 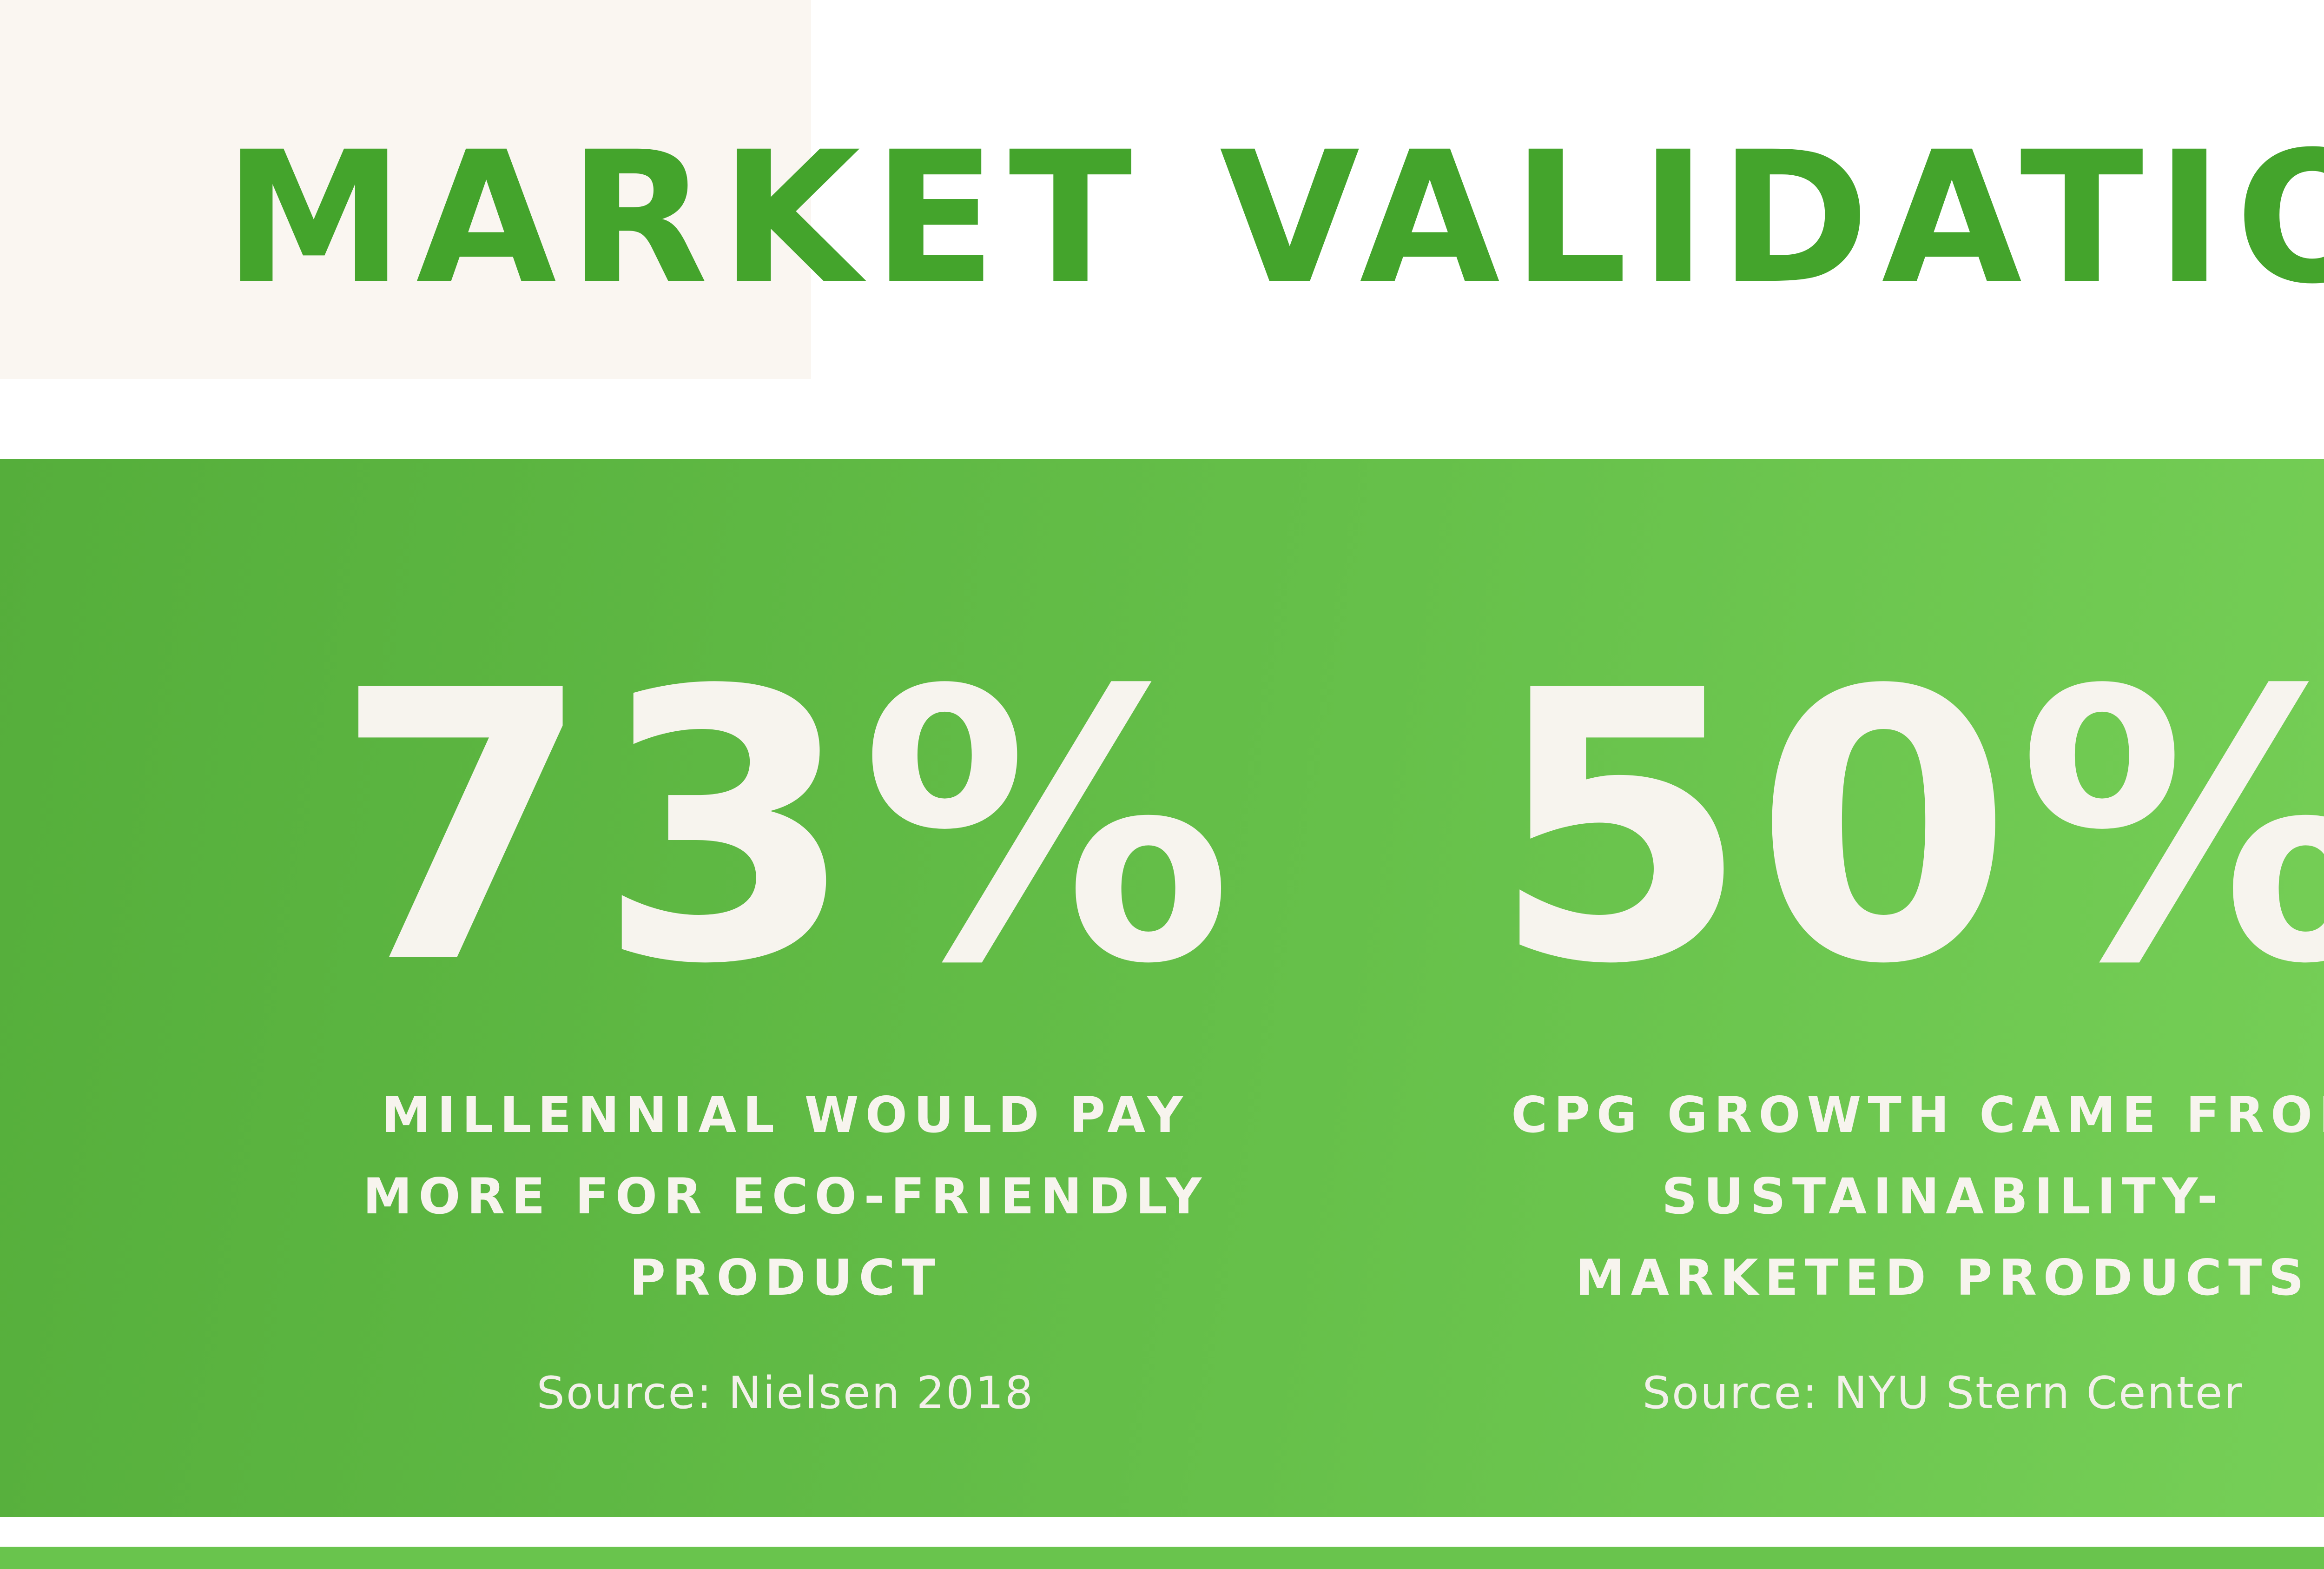 I want to click on cream-accent-block, so click(x=405, y=190).